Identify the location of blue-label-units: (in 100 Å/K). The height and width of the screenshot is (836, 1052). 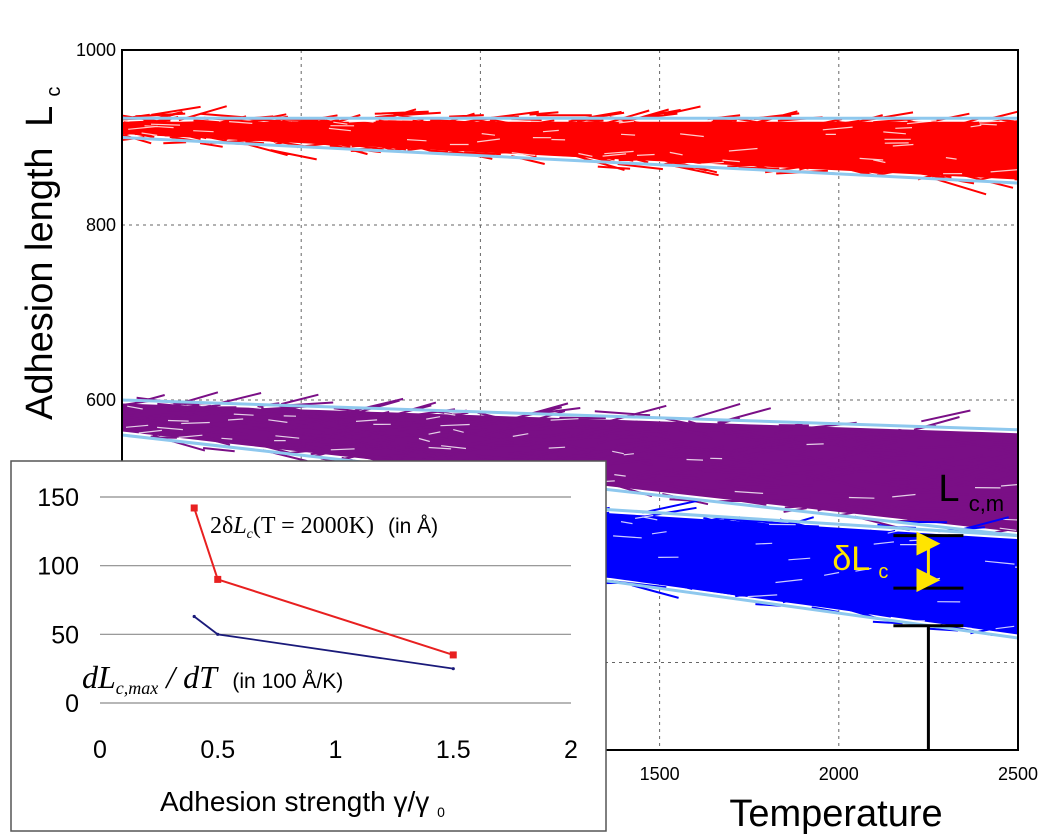
(287, 681).